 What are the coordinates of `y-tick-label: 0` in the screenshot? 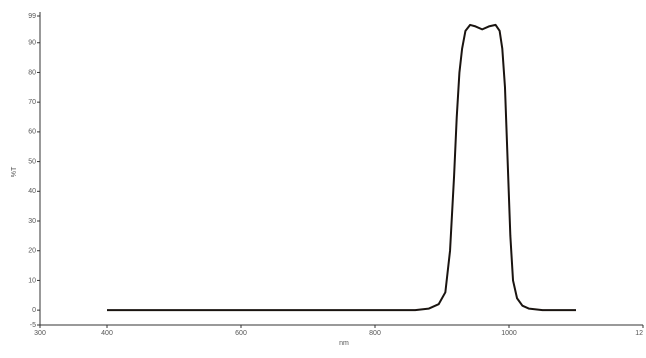 It's located at (34, 310).